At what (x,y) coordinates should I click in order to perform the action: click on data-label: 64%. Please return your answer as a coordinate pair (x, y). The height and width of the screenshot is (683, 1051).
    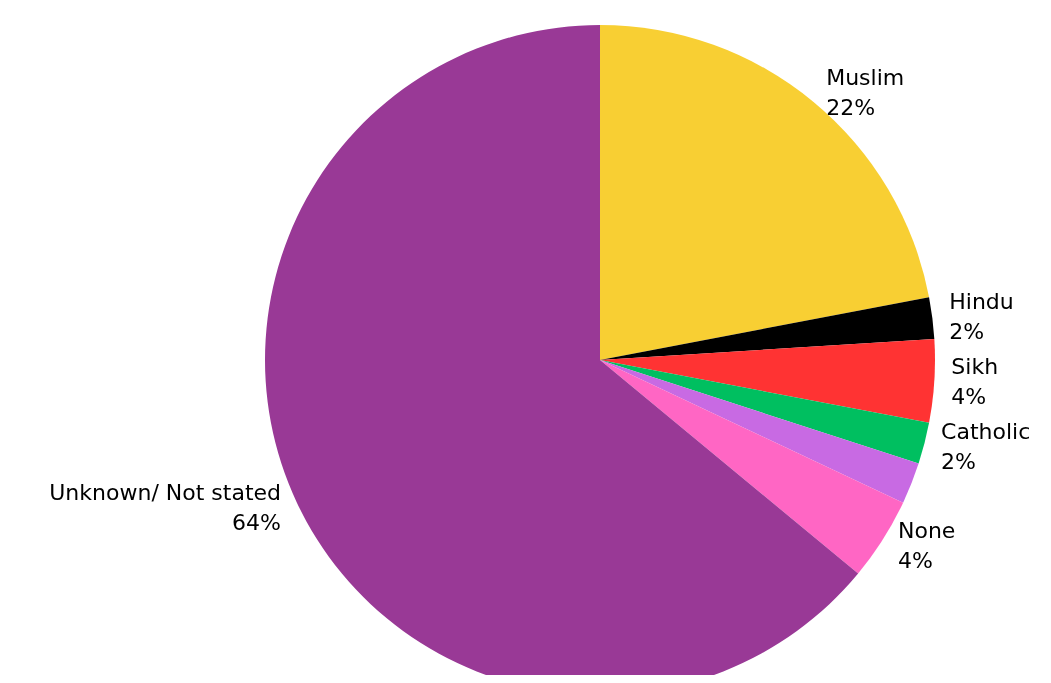
    Looking at the image, I should click on (257, 523).